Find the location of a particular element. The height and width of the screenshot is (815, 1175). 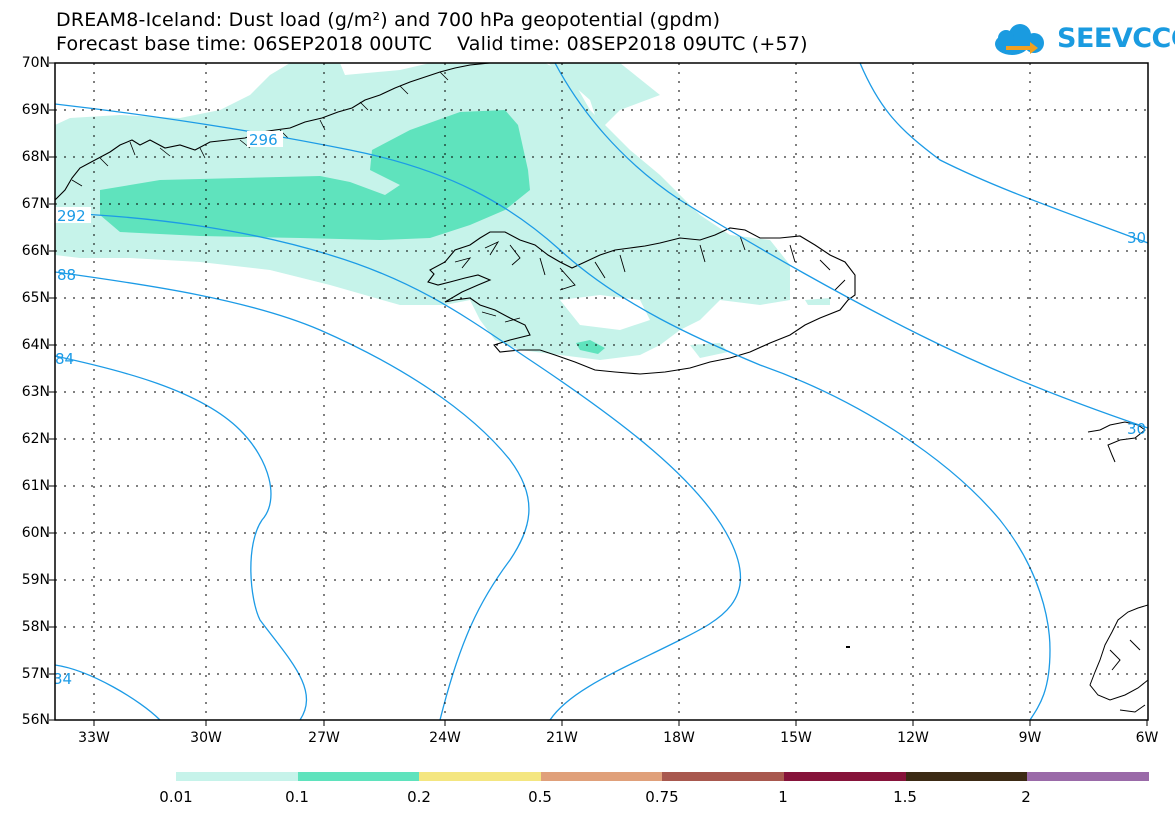

logo-text: SEEVCCC is located at coordinates (1116, 38).